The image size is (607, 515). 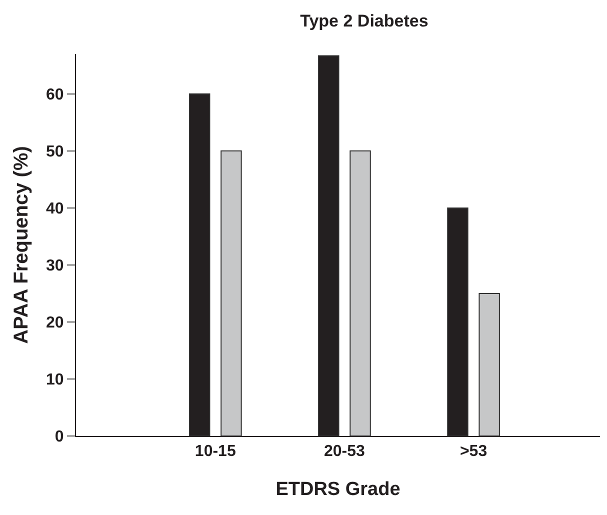 What do you see at coordinates (55, 152) in the screenshot?
I see `y-tick-label: 50` at bounding box center [55, 152].